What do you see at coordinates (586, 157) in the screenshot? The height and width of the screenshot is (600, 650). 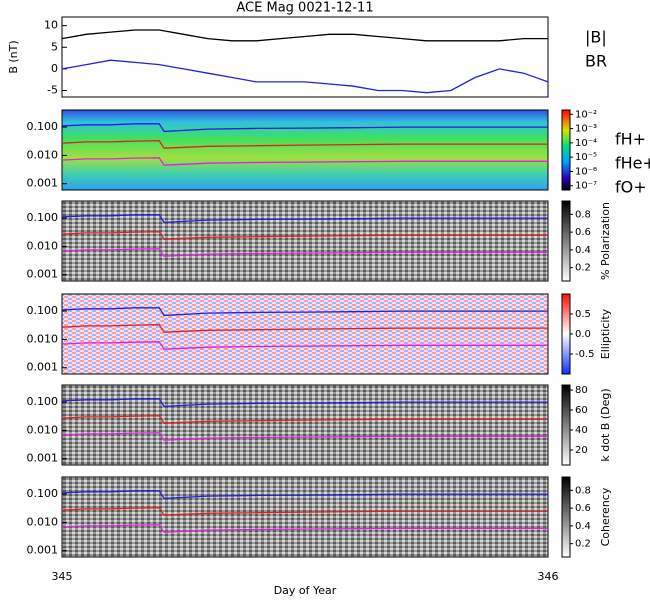 I see `colorbar-tick-label: 10⁻⁵` at bounding box center [586, 157].